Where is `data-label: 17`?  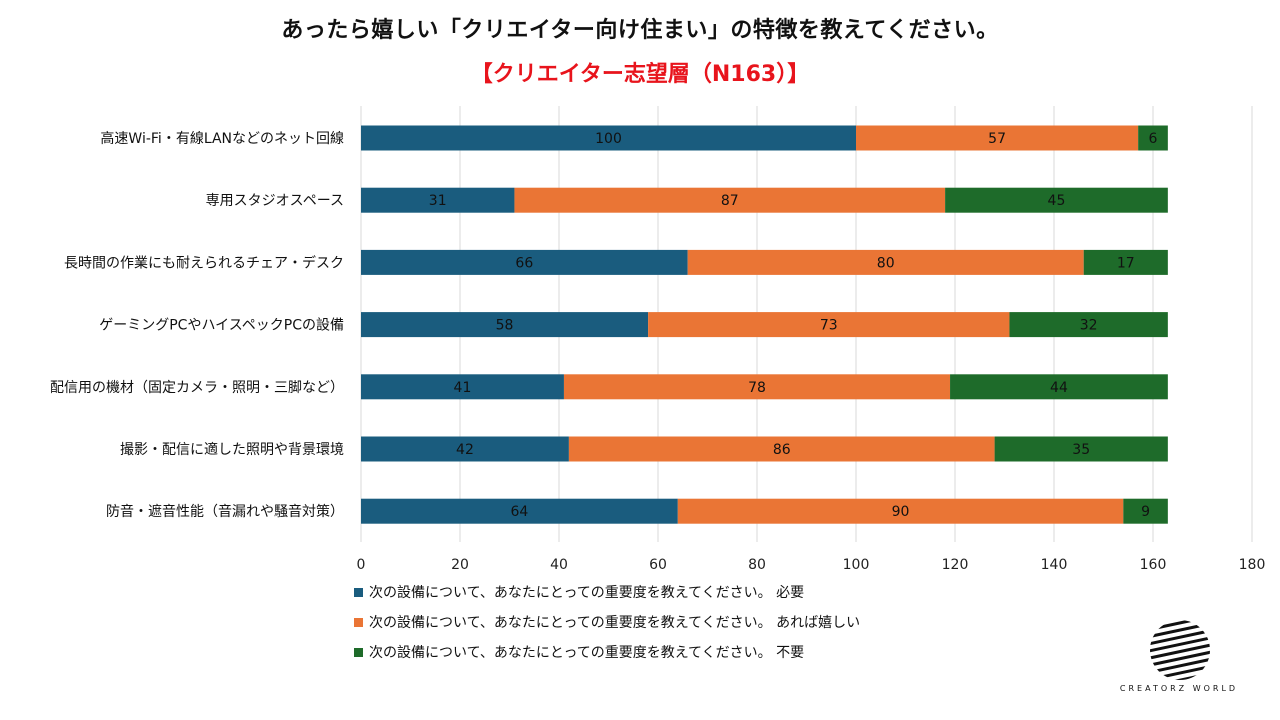 data-label: 17 is located at coordinates (1126, 263).